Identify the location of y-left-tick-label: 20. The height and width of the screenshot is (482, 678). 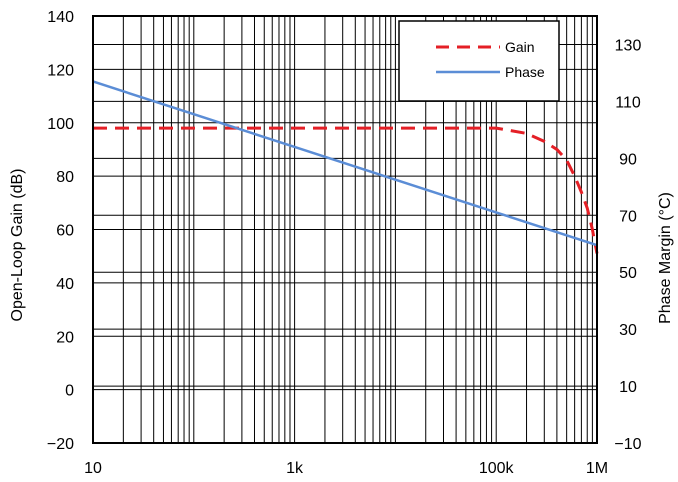
(65, 337).